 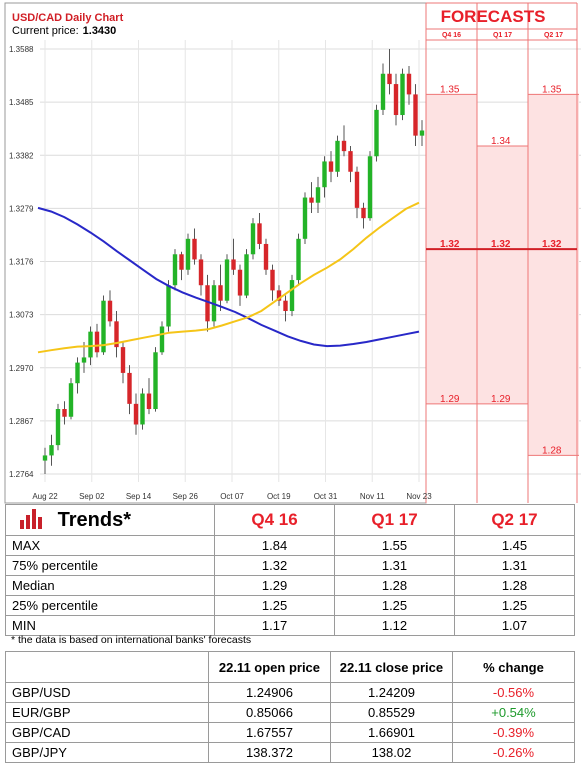 I want to click on open-price: 1.24906, so click(x=269, y=692).